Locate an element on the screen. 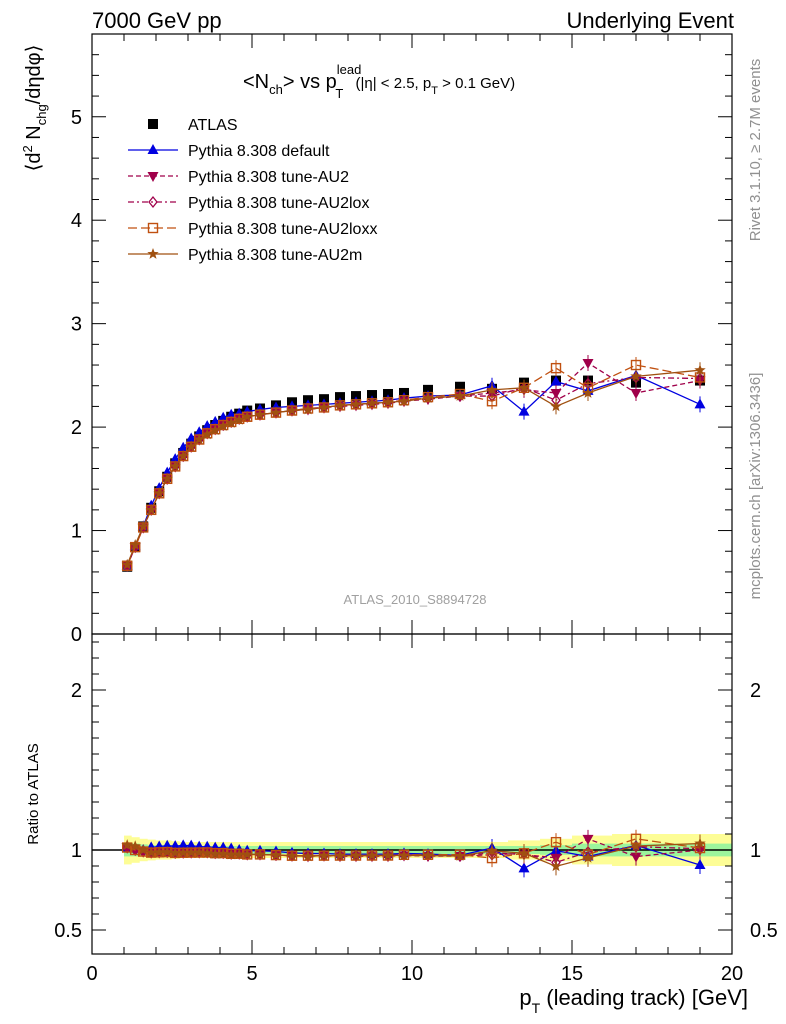  x-tick-label: 0 is located at coordinates (91, 974).